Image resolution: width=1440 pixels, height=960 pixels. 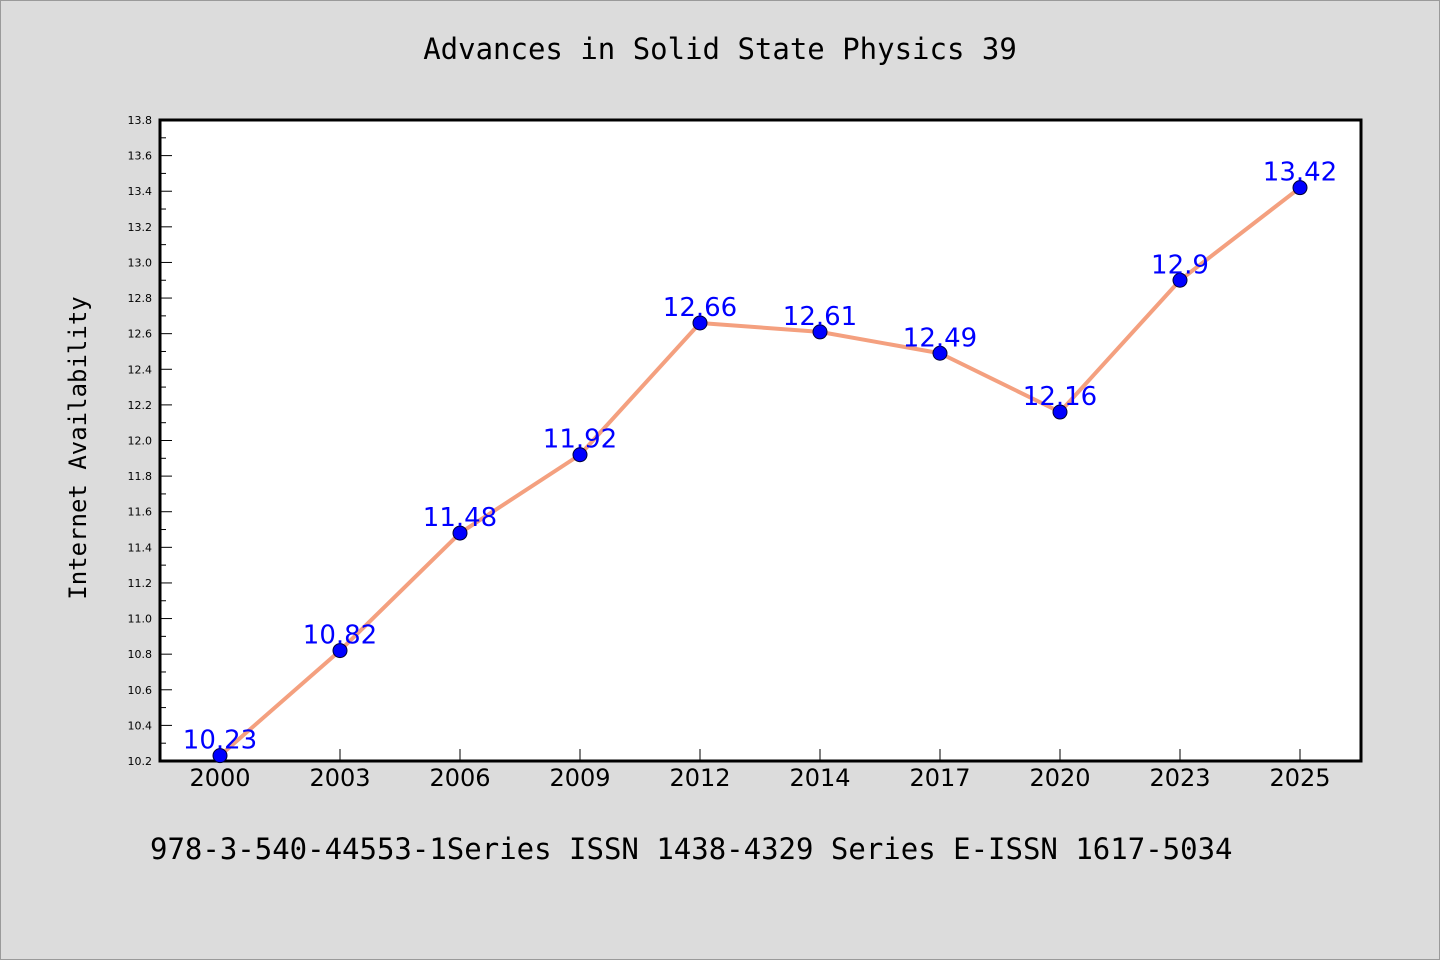 I want to click on x-axis: 2000 2003 2006 2009 2012 2014 2017 2020 2023 2025, so click(x=760, y=770).